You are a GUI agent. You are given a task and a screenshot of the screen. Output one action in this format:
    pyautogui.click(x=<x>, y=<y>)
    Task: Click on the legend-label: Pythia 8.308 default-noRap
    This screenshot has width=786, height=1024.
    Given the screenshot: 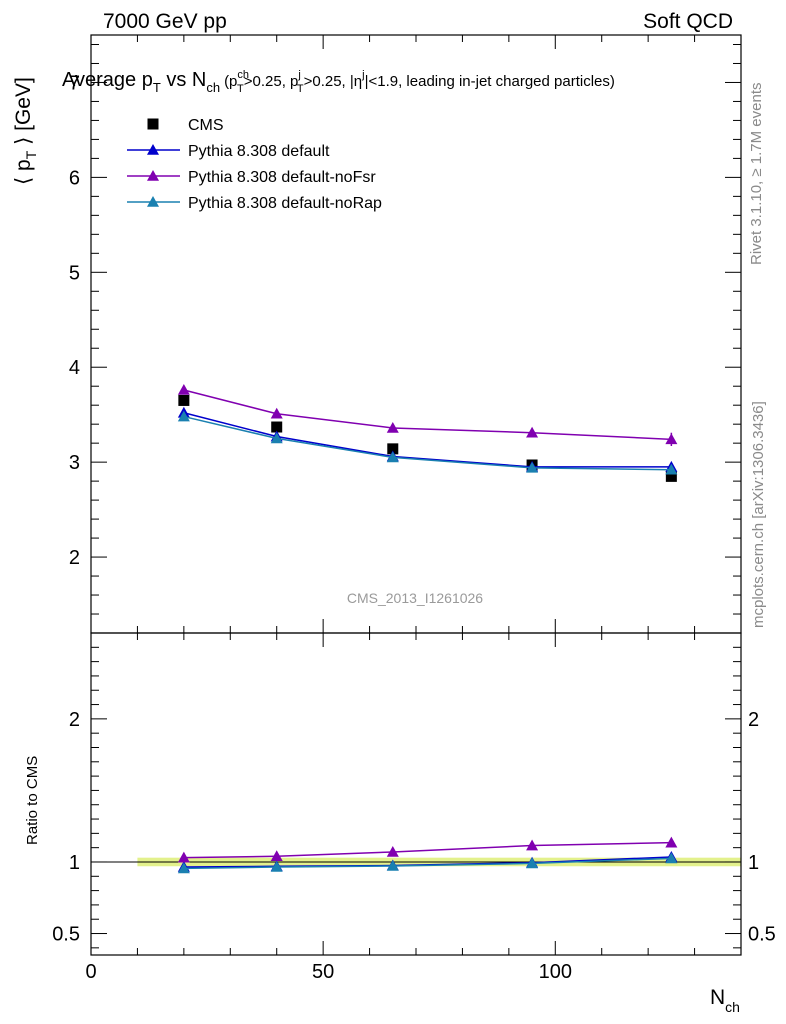 What is the action you would take?
    pyautogui.click(x=285, y=203)
    